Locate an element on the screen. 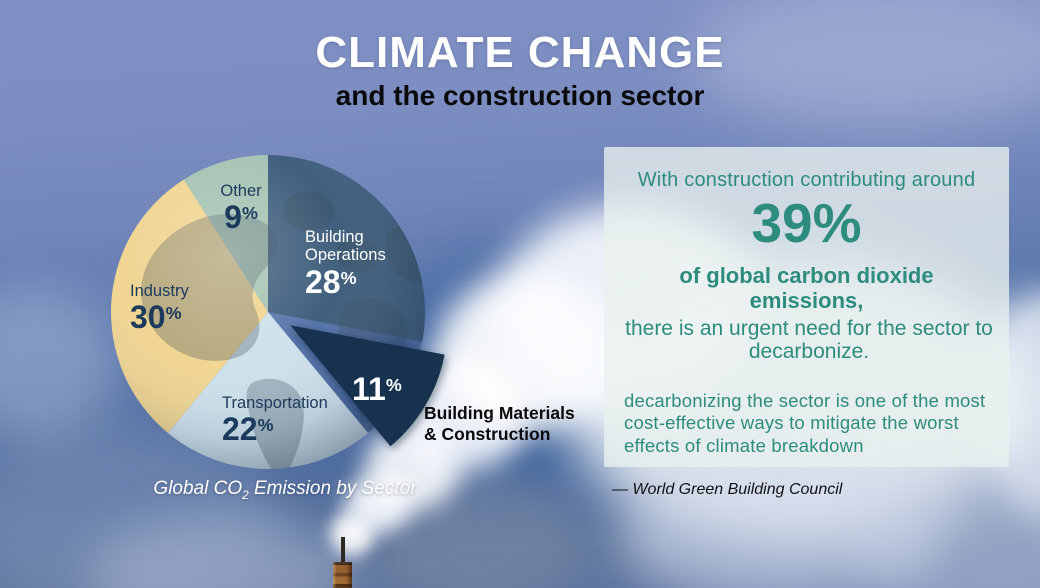 The height and width of the screenshot is (588, 1040). pie-label-industry-value: 30% is located at coordinates (185, 317).